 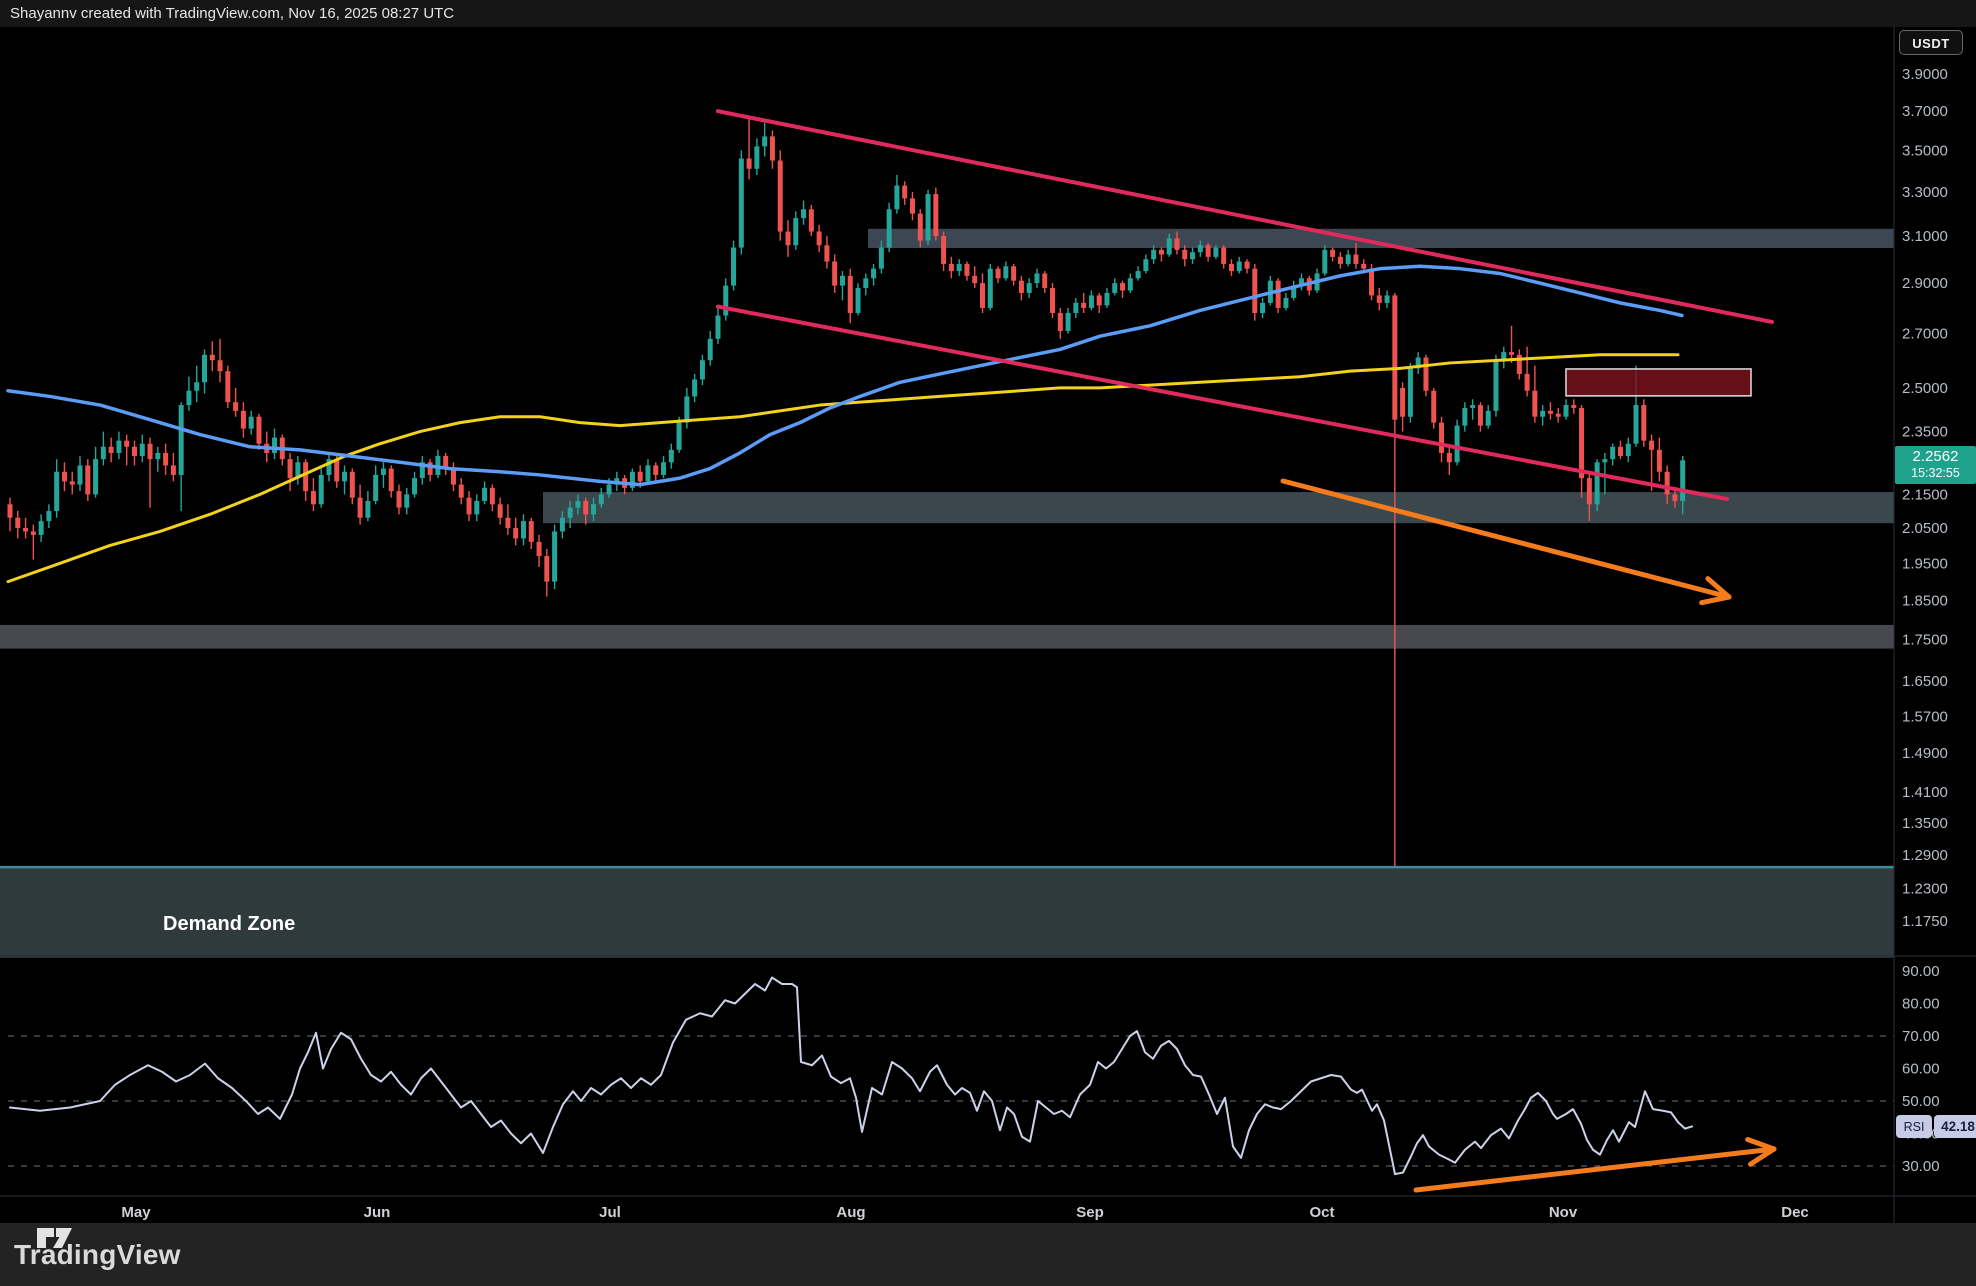 I want to click on rsi-grid-layer, so click(x=951, y=1101).